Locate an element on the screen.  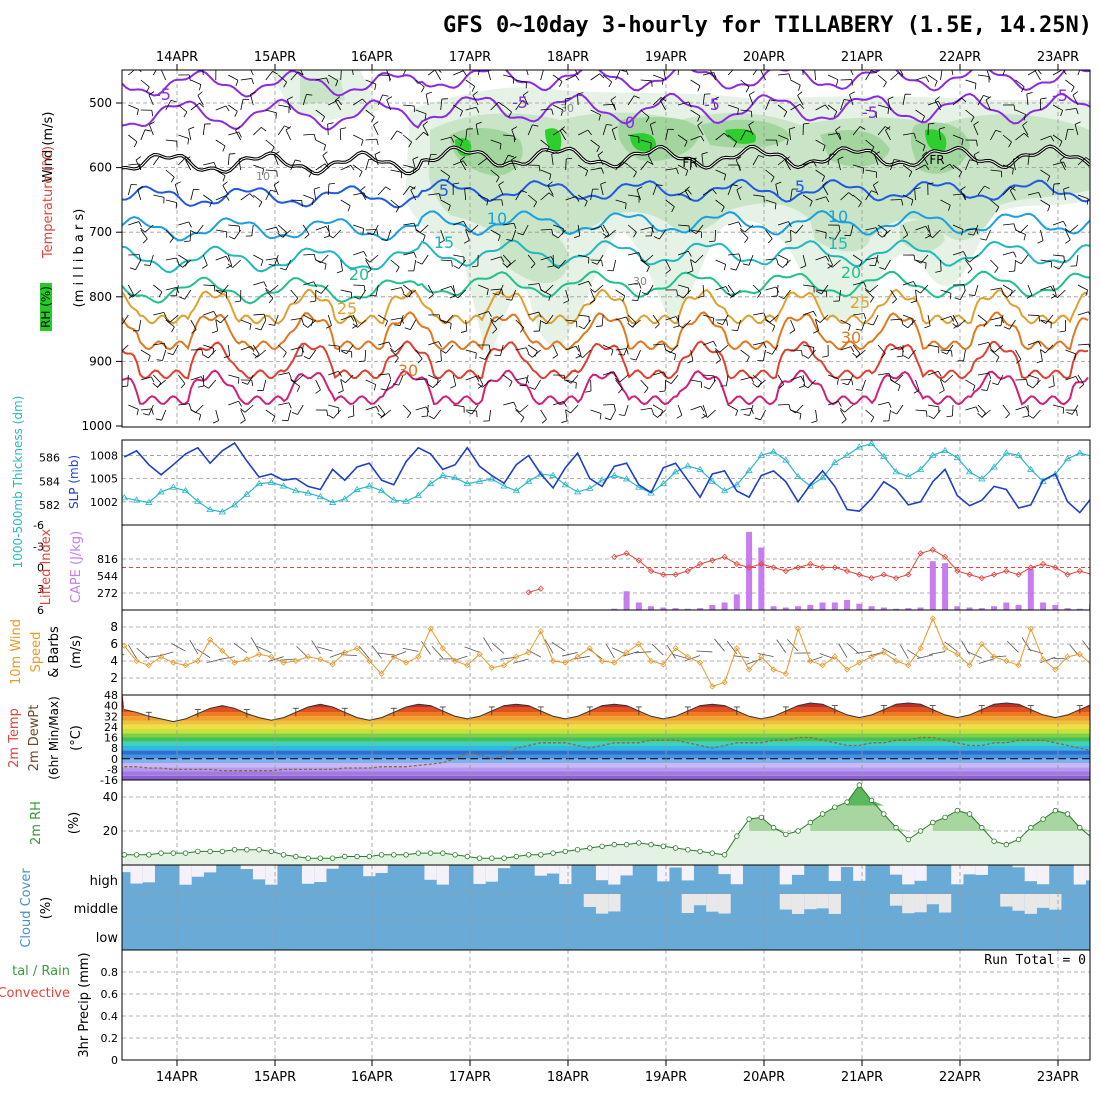
temp-ylabel-2: 2m DewPt is located at coordinates (34, 738).